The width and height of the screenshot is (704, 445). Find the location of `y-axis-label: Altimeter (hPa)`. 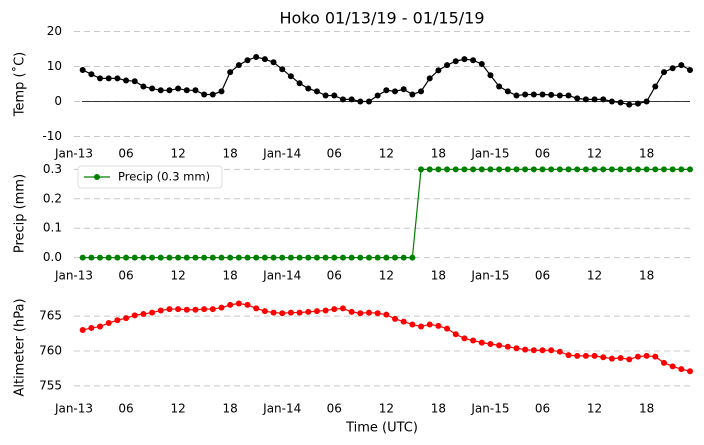

y-axis-label: Altimeter (hPa) is located at coordinates (20, 347).